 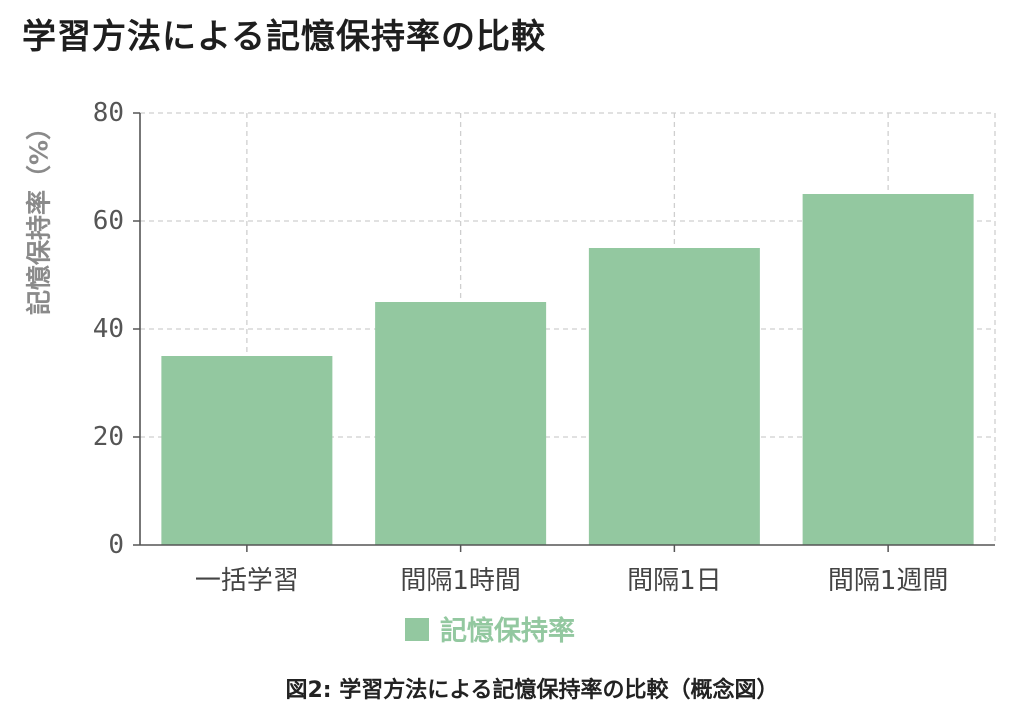 I want to click on y-axis-label: 記憶保持率（%）, so click(x=39, y=215).